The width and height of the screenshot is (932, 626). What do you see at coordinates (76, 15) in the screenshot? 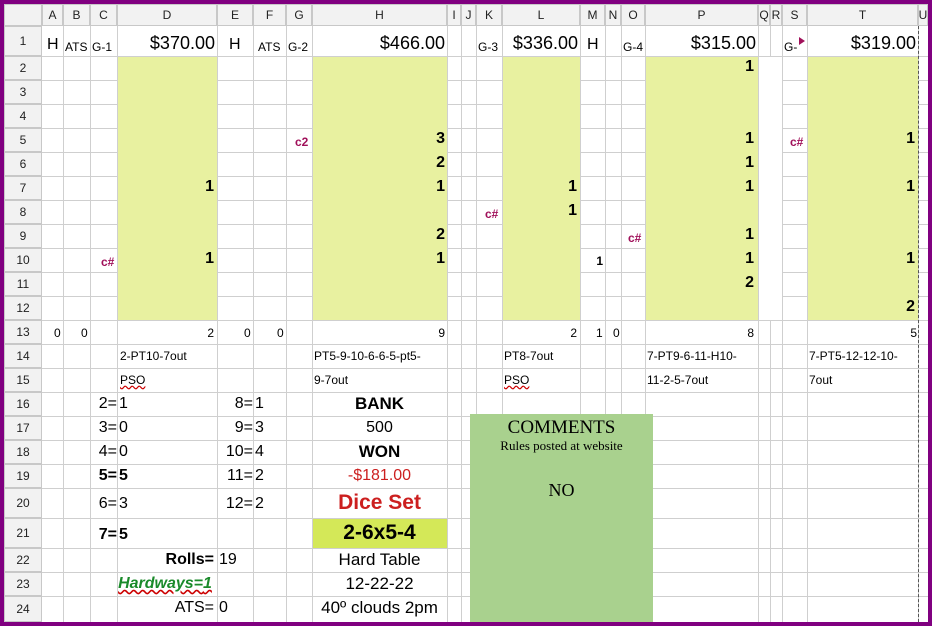
I see `col-header-b: B` at bounding box center [76, 15].